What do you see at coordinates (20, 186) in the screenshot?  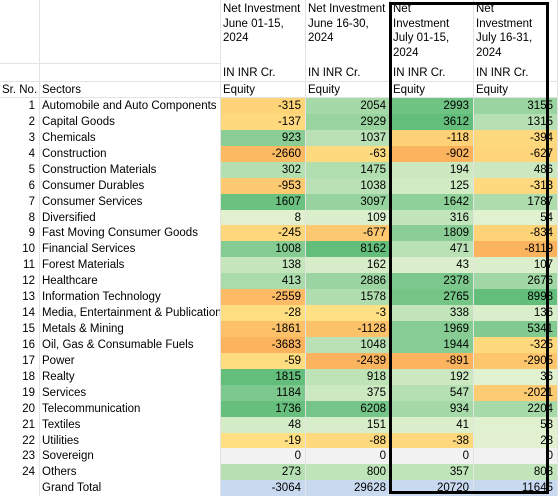 I see `sr-no-cell: 6` at bounding box center [20, 186].